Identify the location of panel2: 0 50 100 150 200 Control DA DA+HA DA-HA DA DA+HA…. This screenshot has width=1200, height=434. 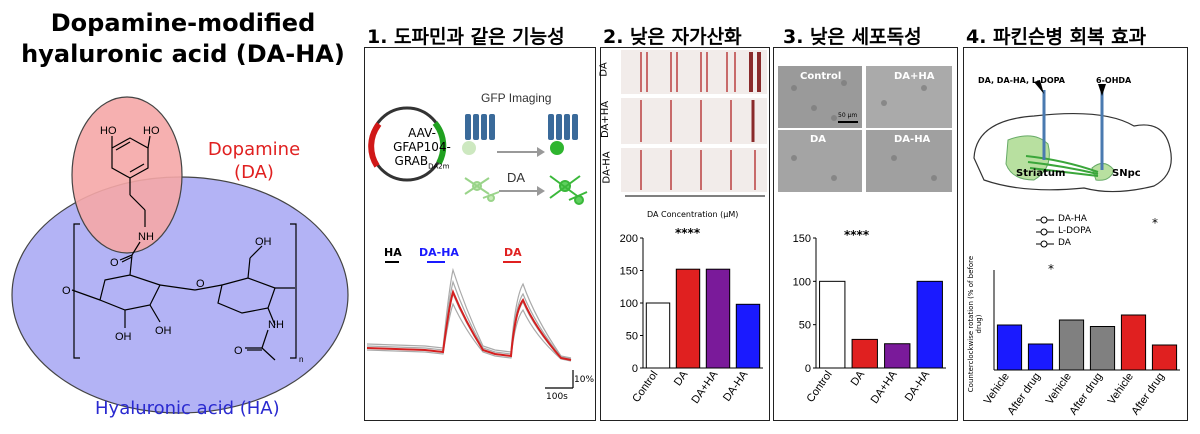
(684, 234).